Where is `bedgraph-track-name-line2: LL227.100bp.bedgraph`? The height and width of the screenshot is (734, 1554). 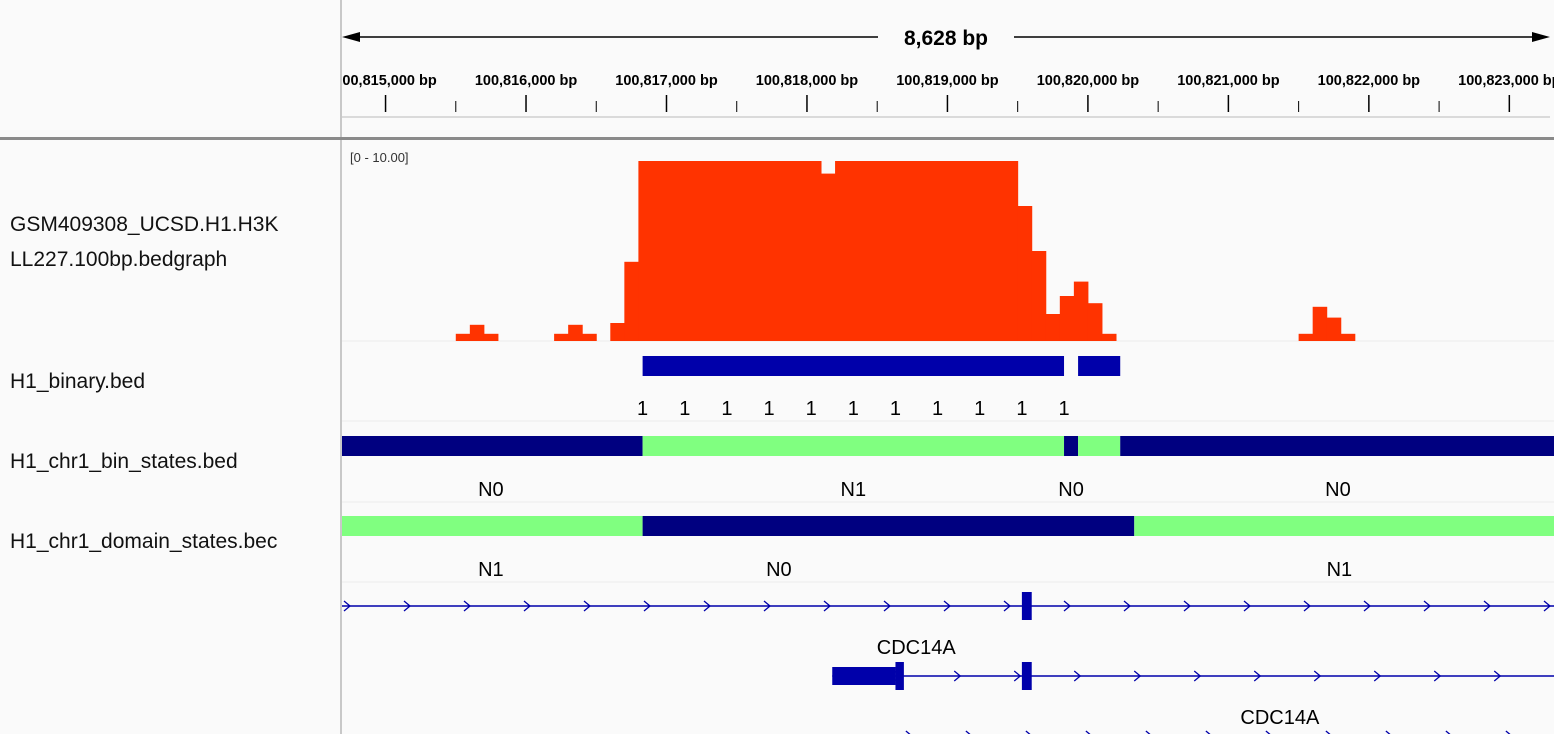
bedgraph-track-name-line2: LL227.100bp.bedgraph is located at coordinates (119, 259).